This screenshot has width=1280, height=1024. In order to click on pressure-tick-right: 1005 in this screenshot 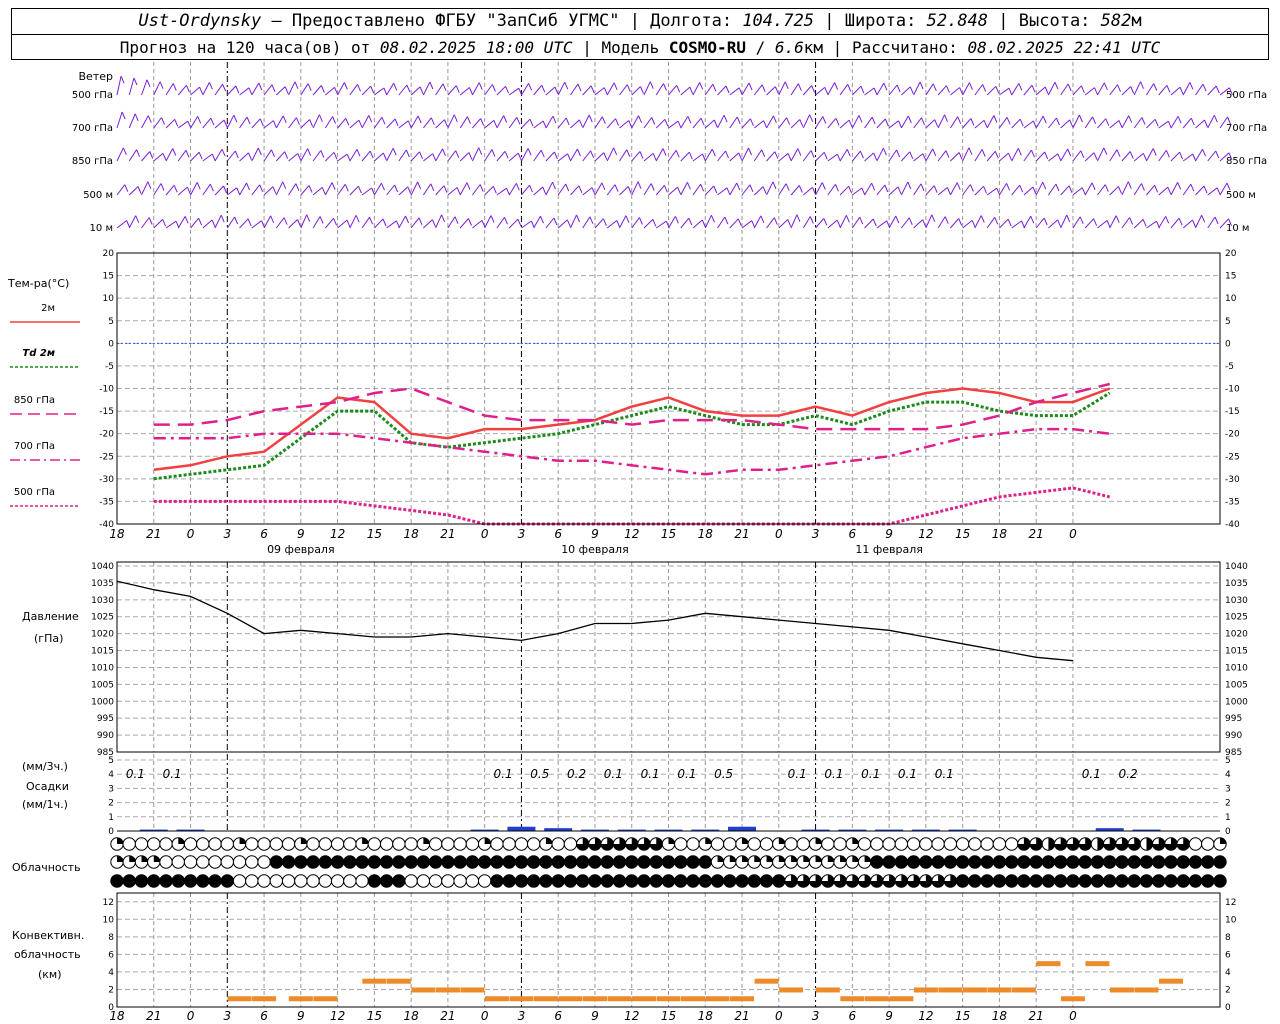, I will do `click(1236, 685)`.